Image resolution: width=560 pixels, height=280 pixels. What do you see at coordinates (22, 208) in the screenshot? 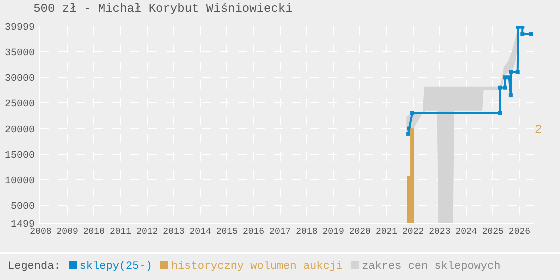
I see `y-tick-label: 5000` at bounding box center [22, 208].